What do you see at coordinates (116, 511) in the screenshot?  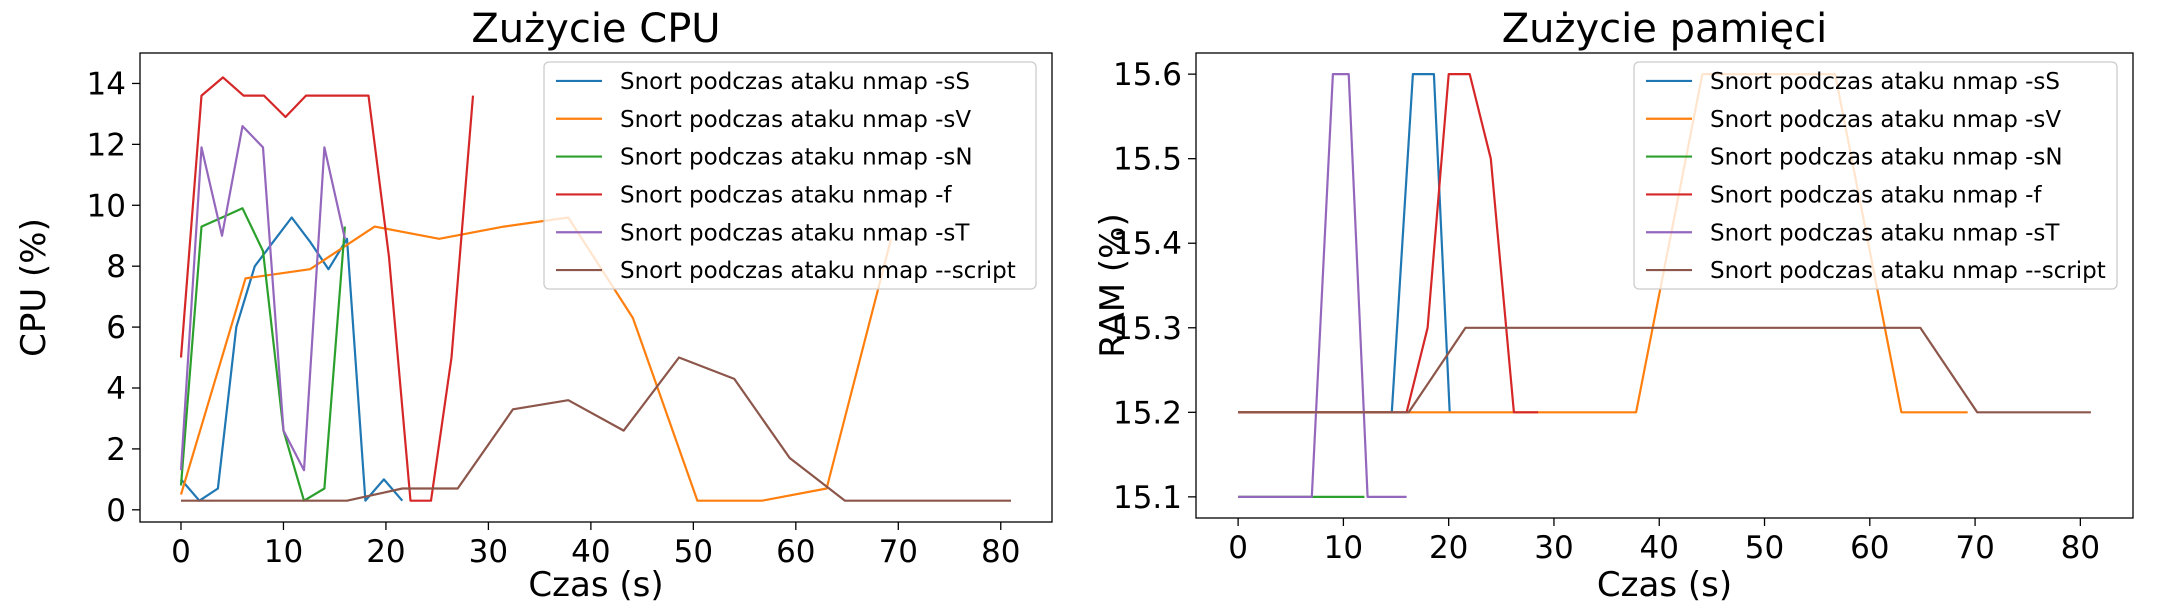 I see `y-tick-label: 0` at bounding box center [116, 511].